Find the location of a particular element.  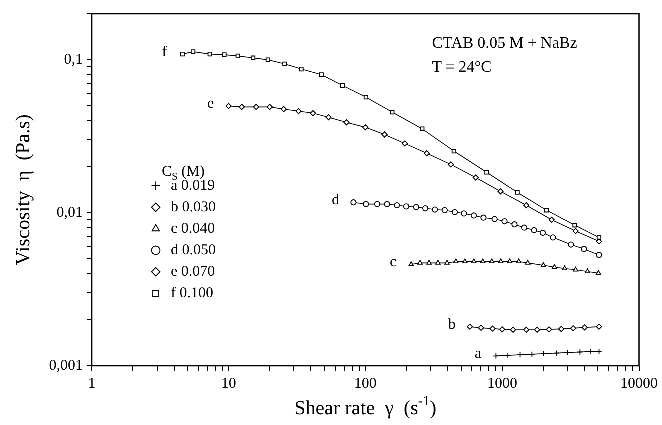

y-tick-label: 0,1 is located at coordinates (73, 60).